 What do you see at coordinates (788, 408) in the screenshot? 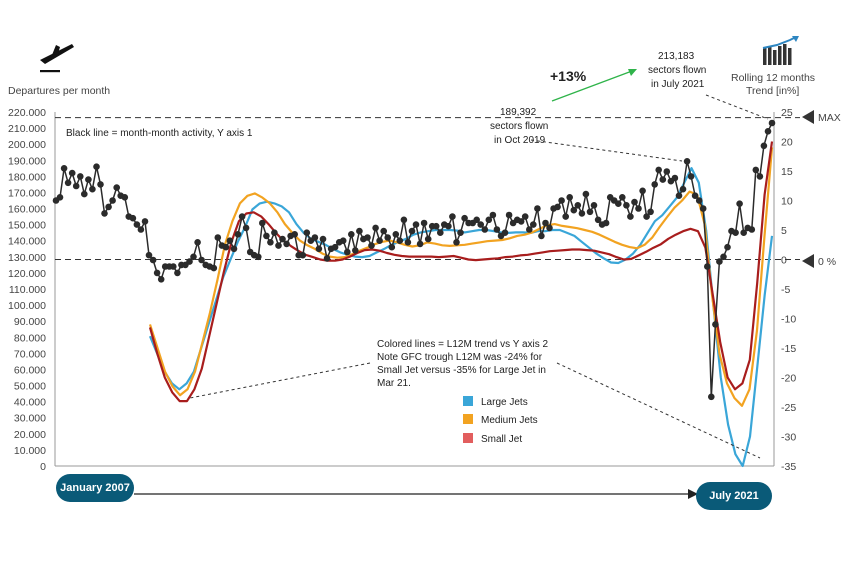
I see `right-tick-label: -25` at bounding box center [788, 408].